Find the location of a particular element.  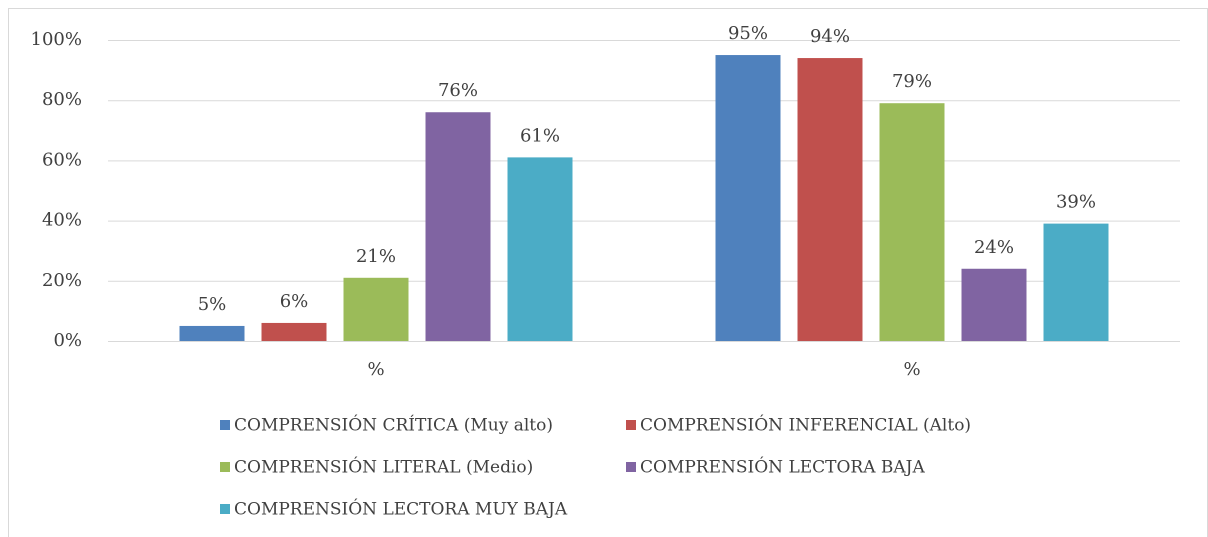

value-label: 24% is located at coordinates (994, 247).